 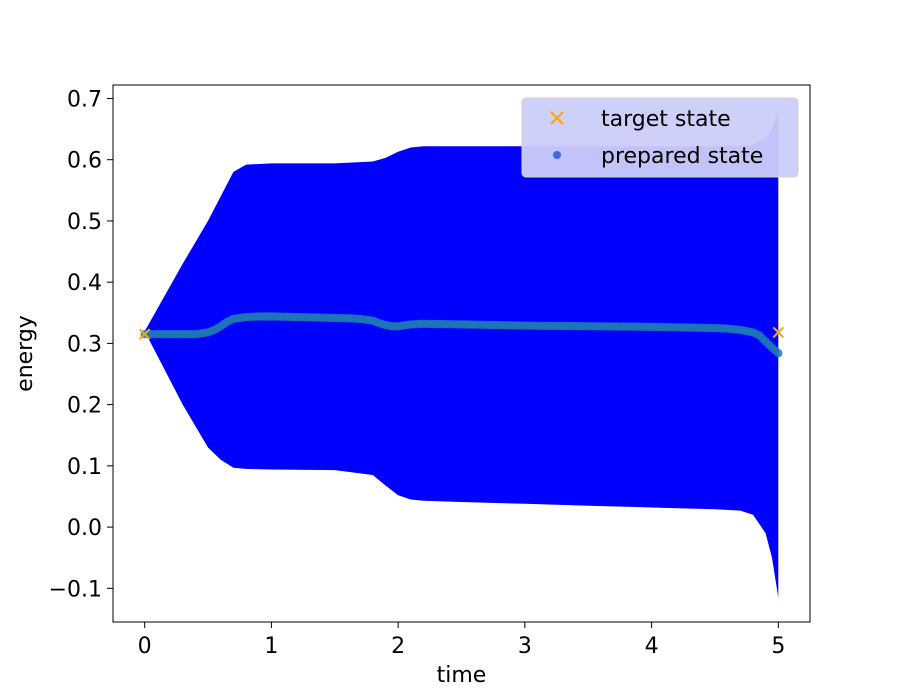 I want to click on y-axis-ticks: −0.1 0.0 0.1 0.2 0.3 0.4 0.5 0.6 0.7, so click(x=81, y=344).